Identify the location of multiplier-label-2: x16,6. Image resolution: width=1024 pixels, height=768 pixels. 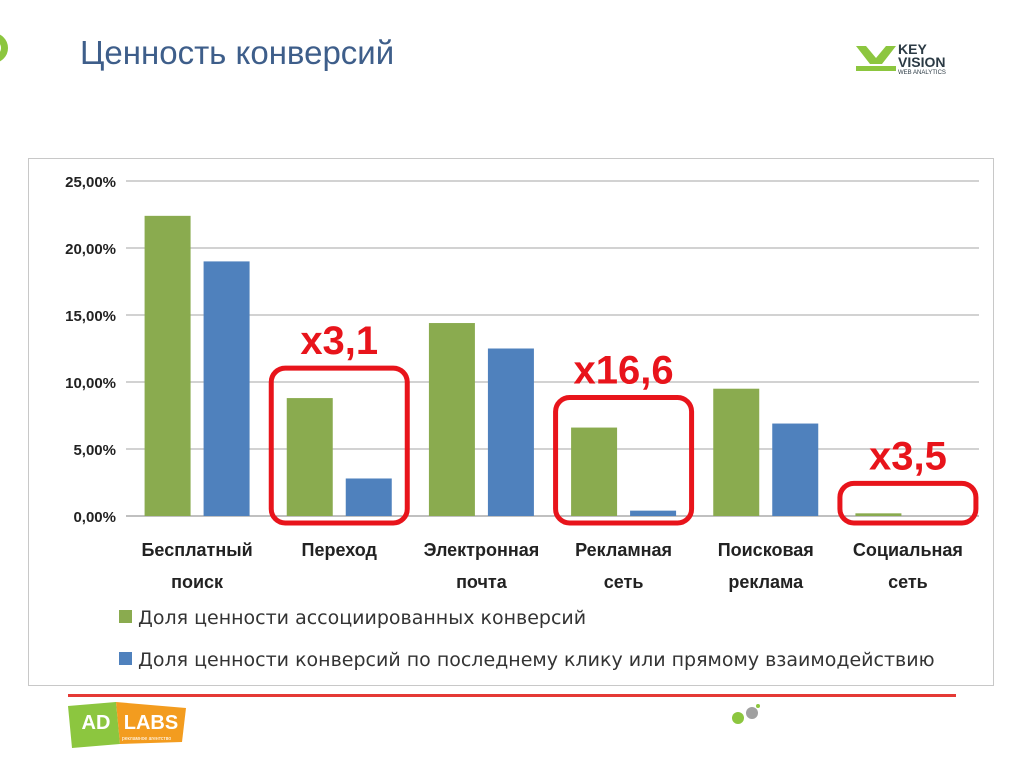
(624, 371).